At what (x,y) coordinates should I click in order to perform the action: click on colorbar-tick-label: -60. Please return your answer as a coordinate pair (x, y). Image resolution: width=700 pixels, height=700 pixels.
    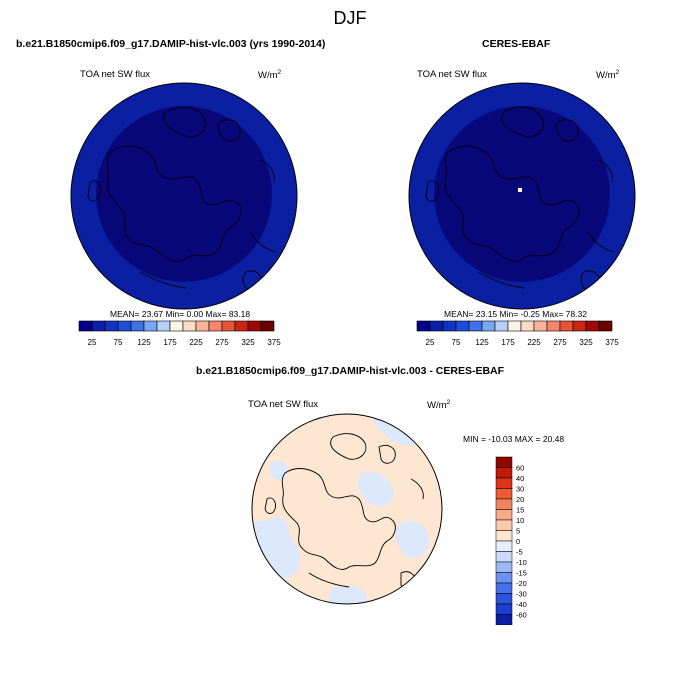
    Looking at the image, I should click on (521, 615).